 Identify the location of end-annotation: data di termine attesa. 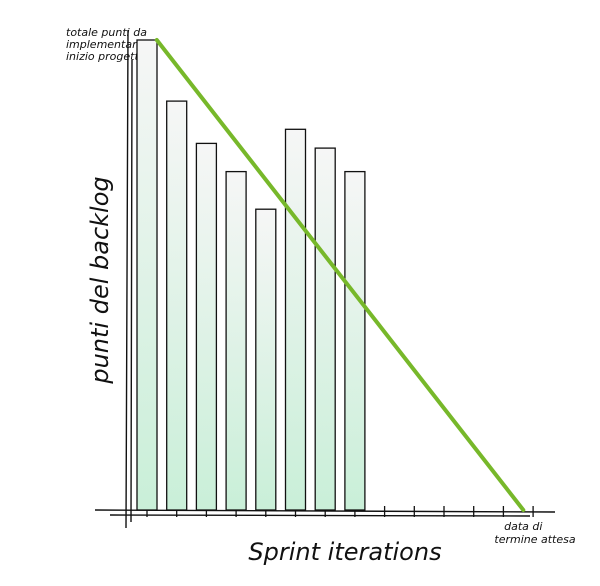
(534, 533).